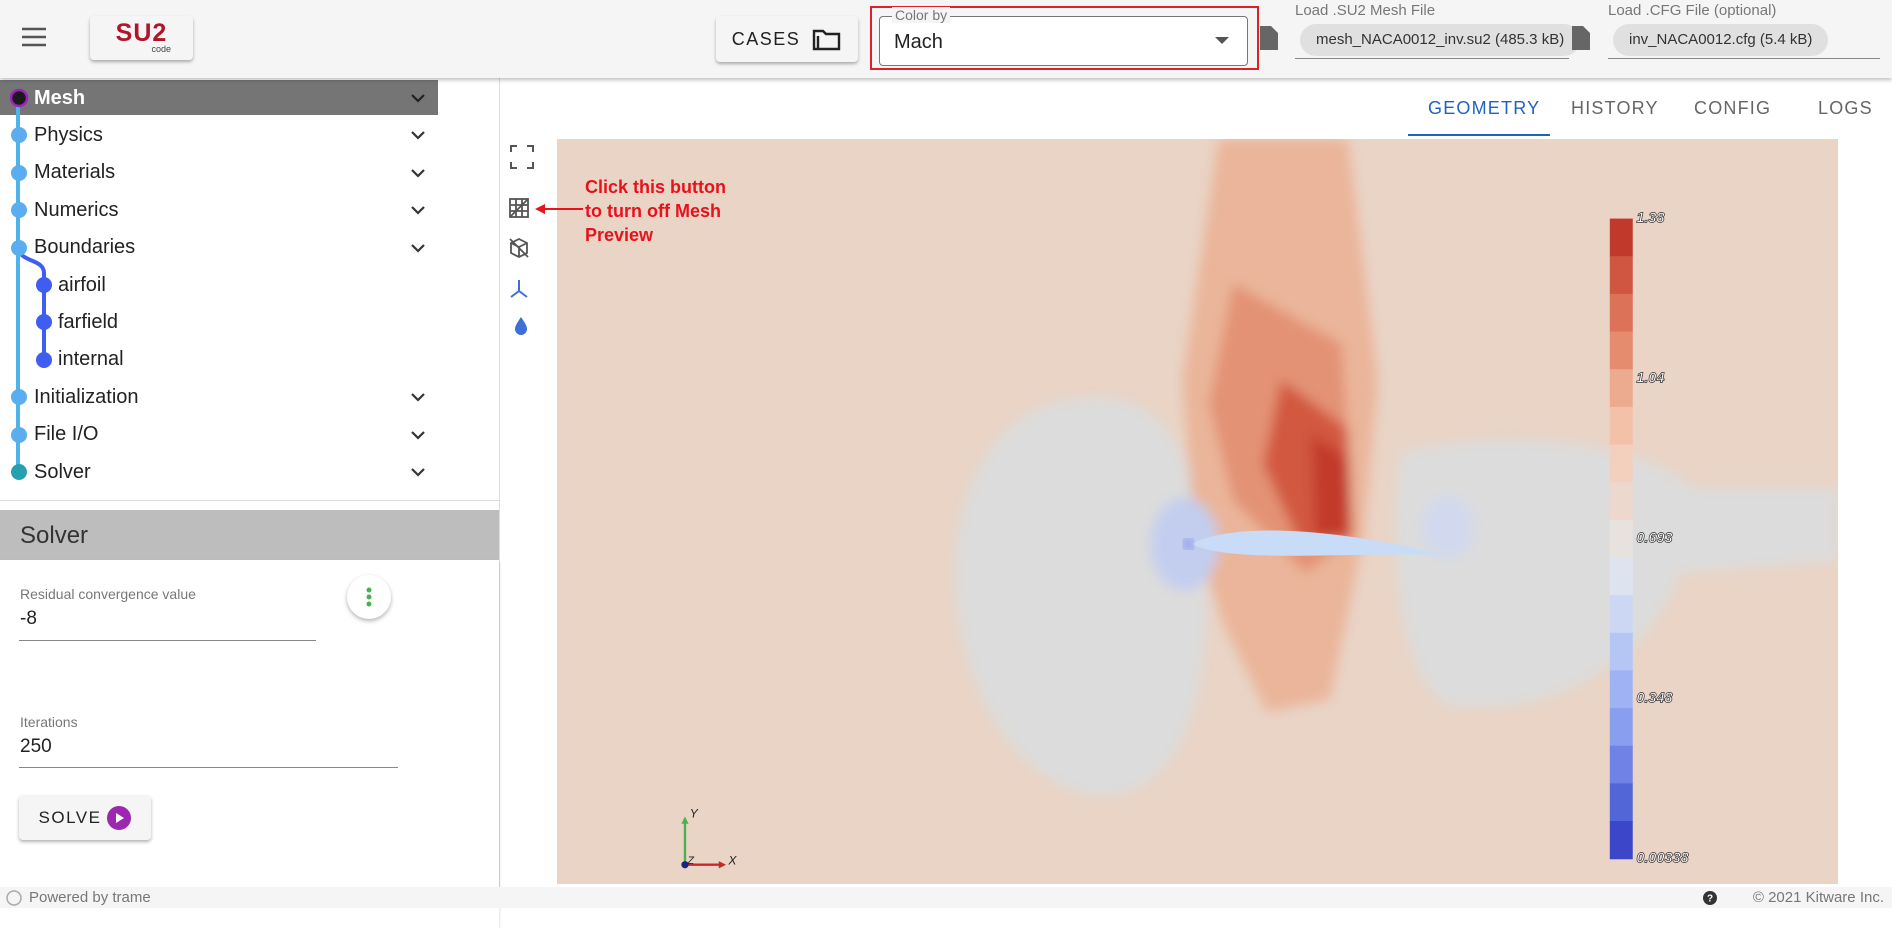 This screenshot has height=928, width=1892. Describe the element at coordinates (519, 248) in the screenshot. I see `cube-icon` at that location.